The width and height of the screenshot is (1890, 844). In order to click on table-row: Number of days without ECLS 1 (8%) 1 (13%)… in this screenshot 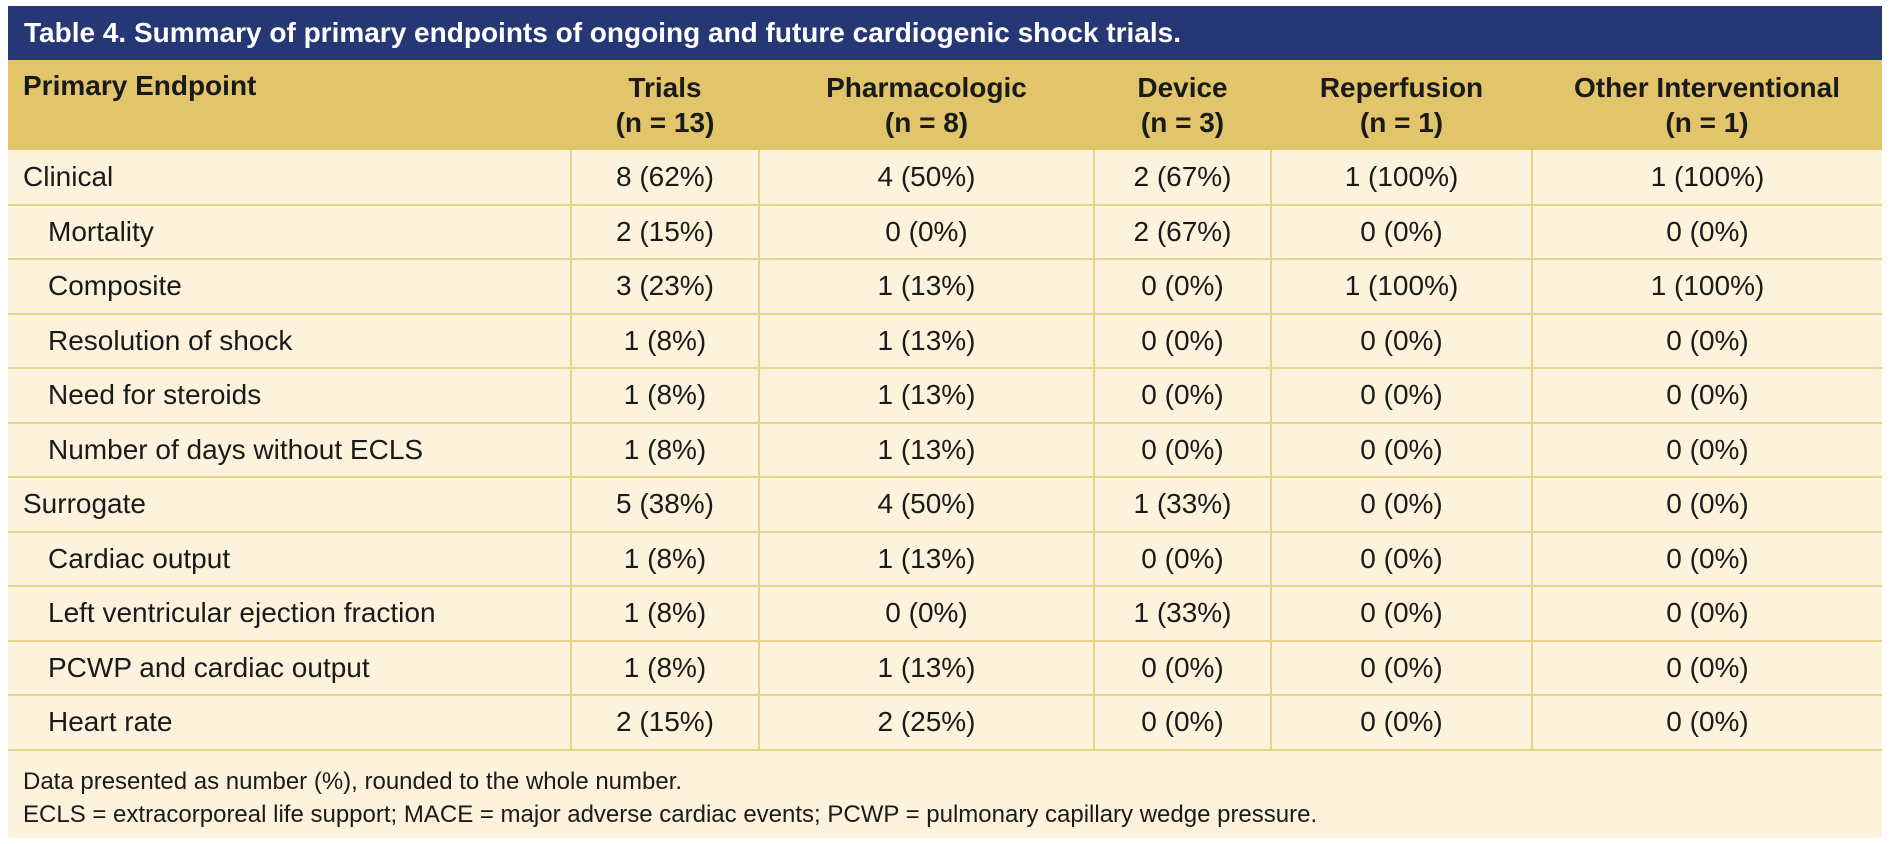, I will do `click(945, 450)`.